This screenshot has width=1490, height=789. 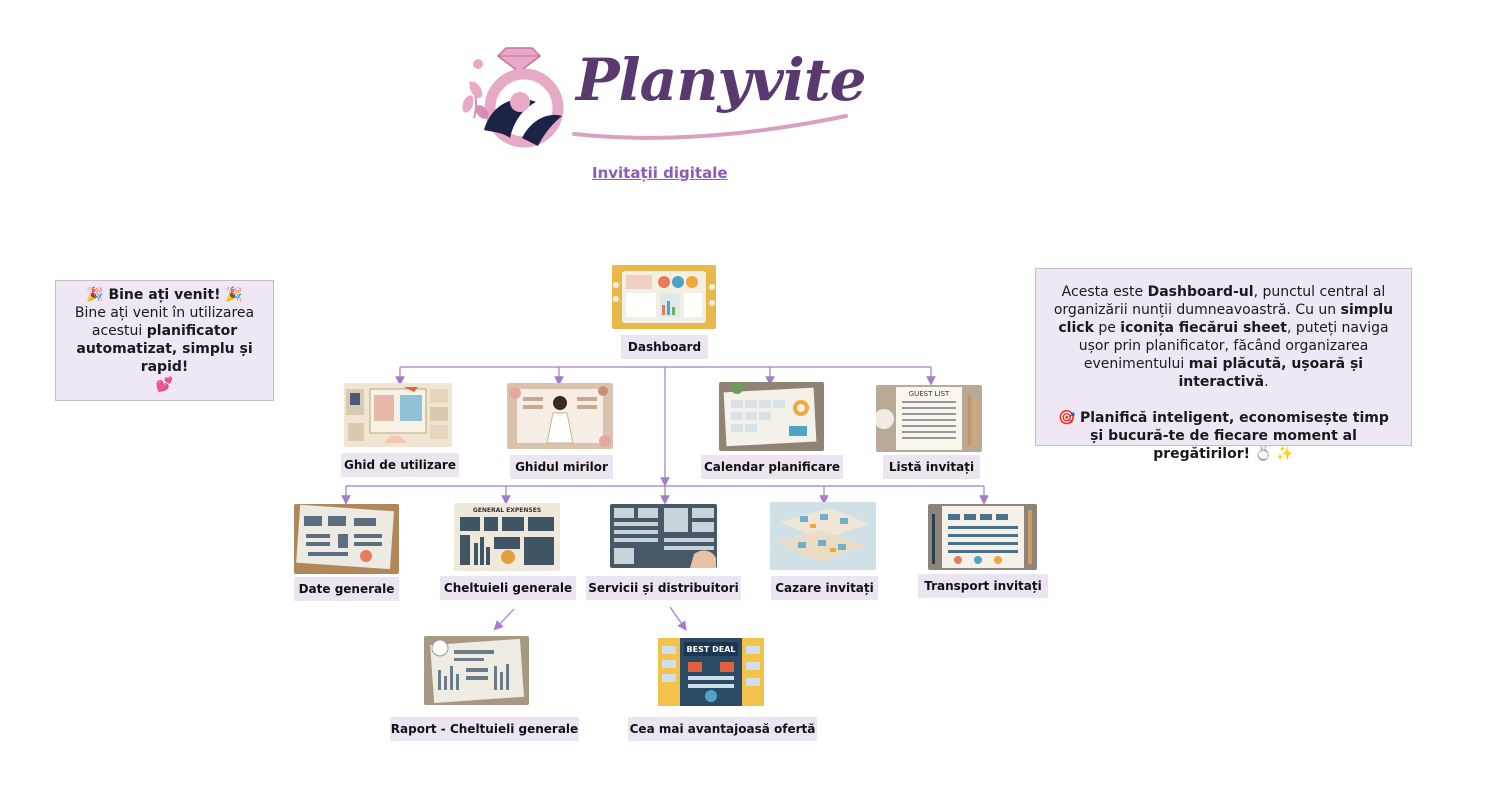 I want to click on dashboard-thumbnail, so click(x=664, y=297).